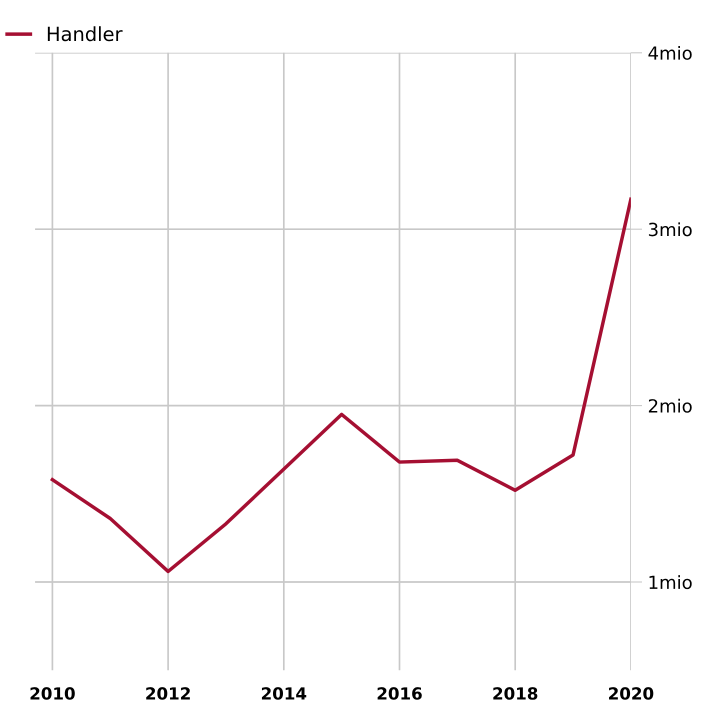 Image resolution: width=701 pixels, height=704 pixels. What do you see at coordinates (400, 693) in the screenshot?
I see `x-tick-label: 2016` at bounding box center [400, 693].